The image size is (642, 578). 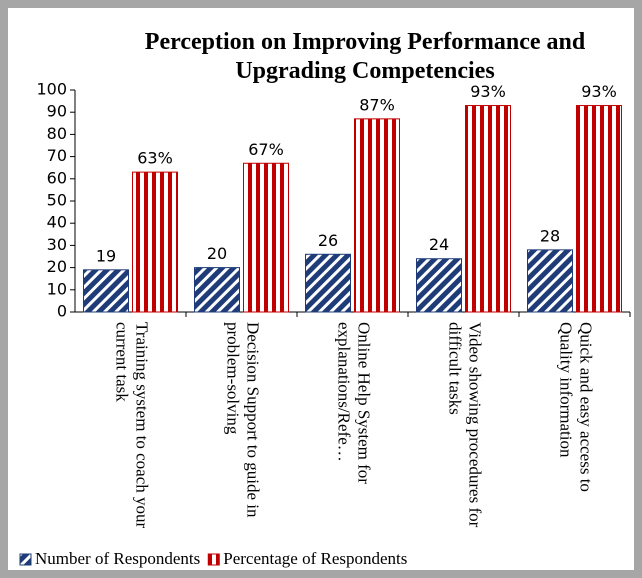 I want to click on data-label: 63%, so click(x=155, y=158).